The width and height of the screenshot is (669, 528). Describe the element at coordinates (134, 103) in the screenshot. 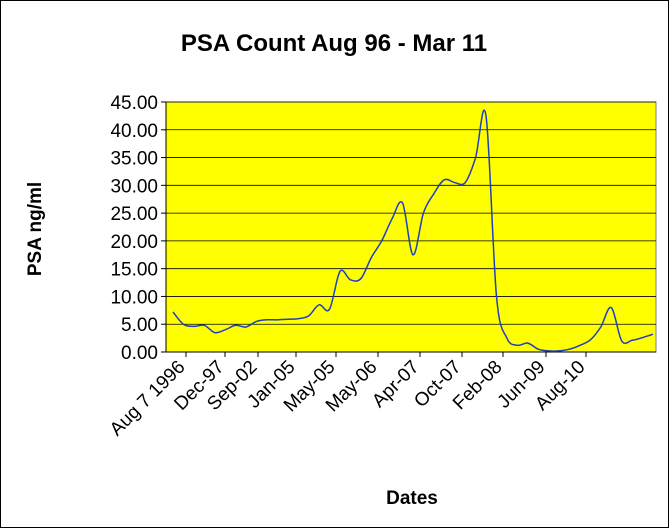

I see `y-tick-label: 45.00` at that location.